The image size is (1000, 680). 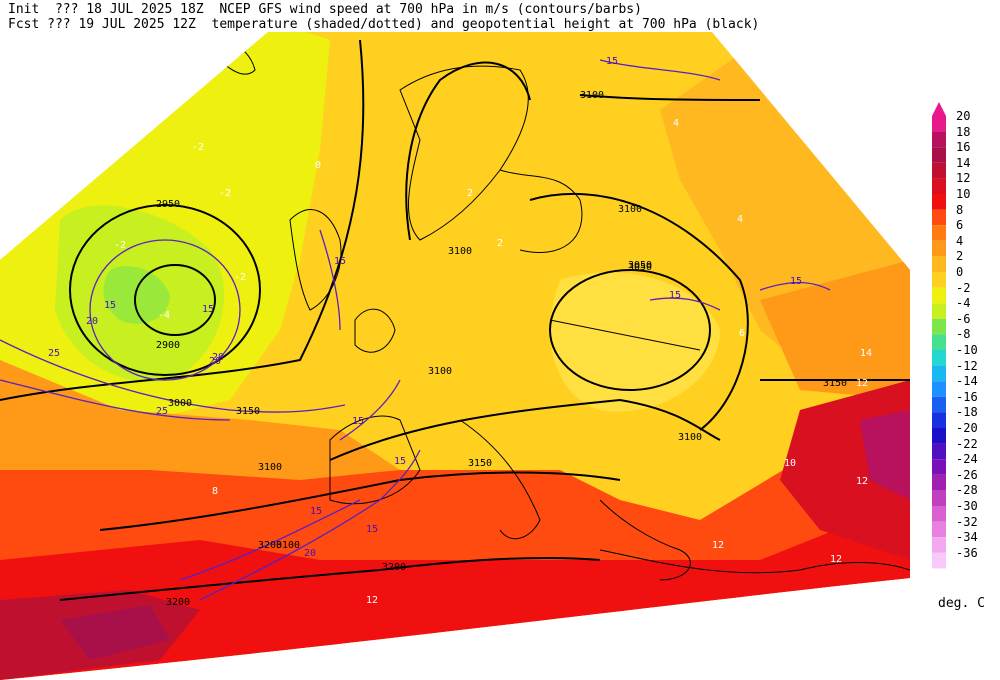 I want to click on colorbar-level-label: 8, so click(x=960, y=209).